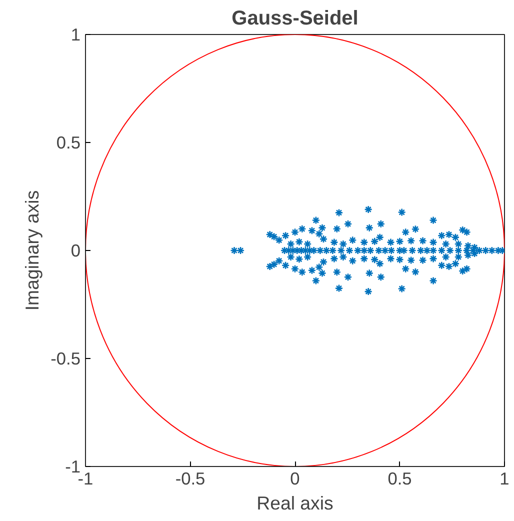 The height and width of the screenshot is (521, 514). I want to click on chart-title: Gauss-Seidel, so click(295, 19).